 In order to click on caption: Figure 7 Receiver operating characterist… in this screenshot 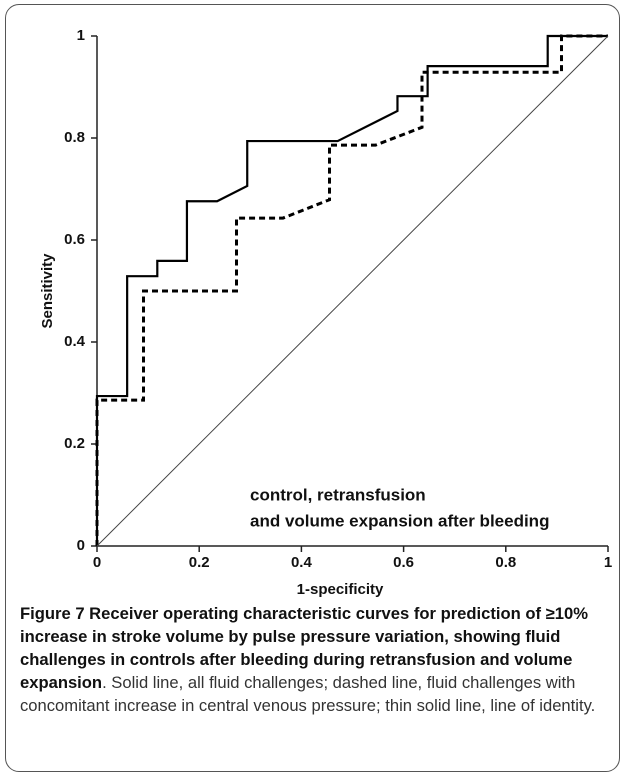, I will do `click(318, 659)`.